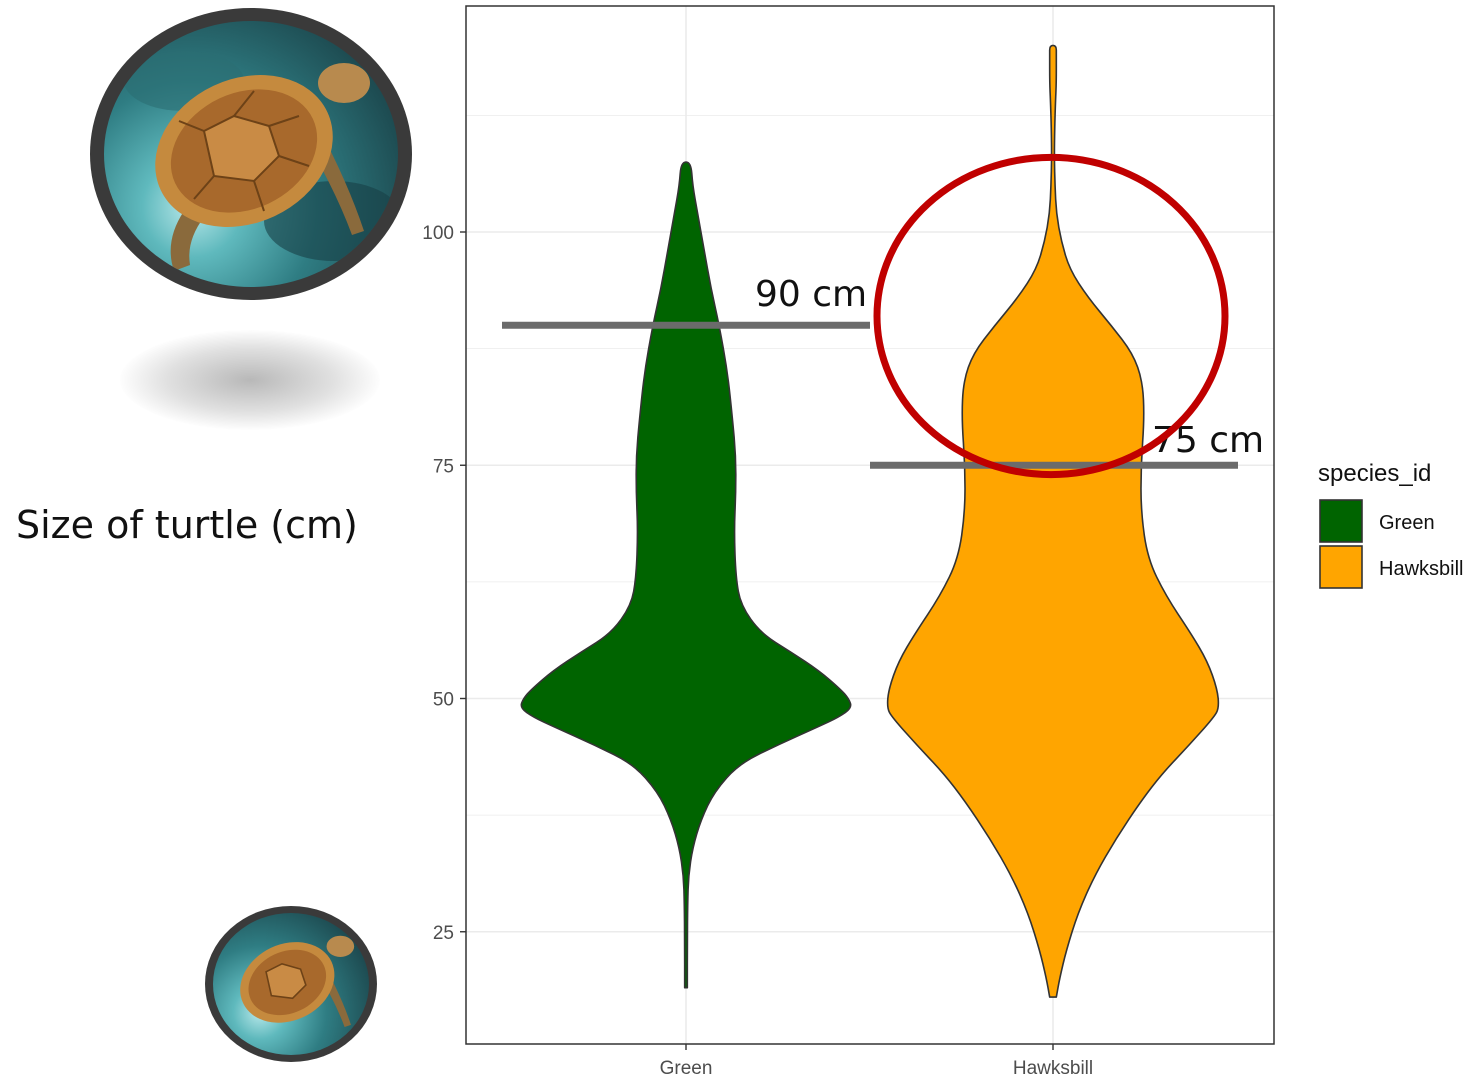  What do you see at coordinates (1051, 316) in the screenshot?
I see `highlight-circle` at bounding box center [1051, 316].